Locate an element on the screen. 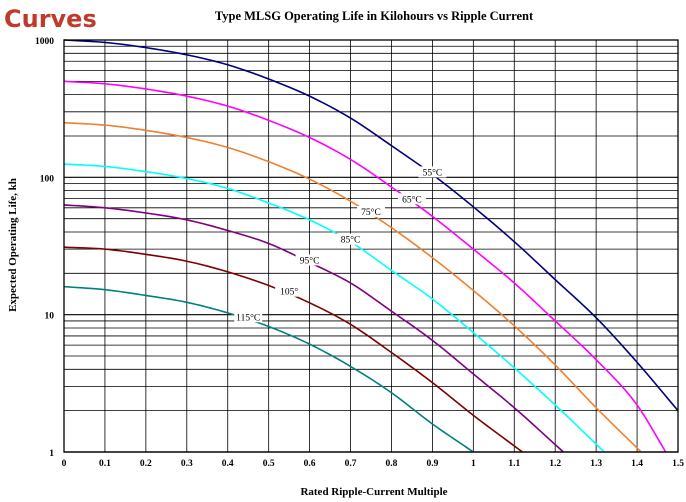  y-axis-label: Expected Operating Life, kh is located at coordinates (13, 245).